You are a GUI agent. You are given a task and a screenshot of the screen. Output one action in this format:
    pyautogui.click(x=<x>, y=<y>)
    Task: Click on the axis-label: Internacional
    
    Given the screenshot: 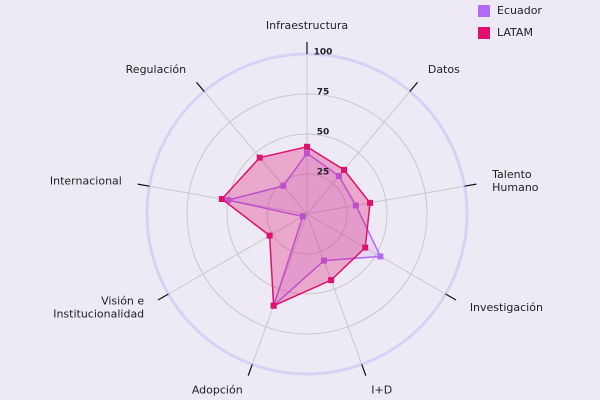 What is the action you would take?
    pyautogui.click(x=86, y=180)
    